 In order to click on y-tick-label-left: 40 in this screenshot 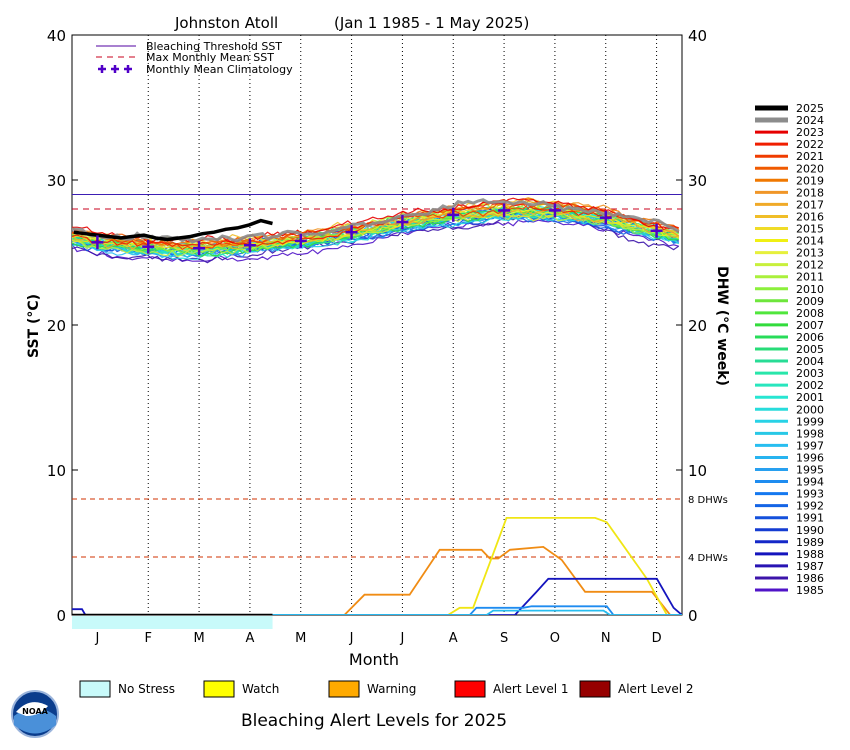, I will do `click(56, 36)`.